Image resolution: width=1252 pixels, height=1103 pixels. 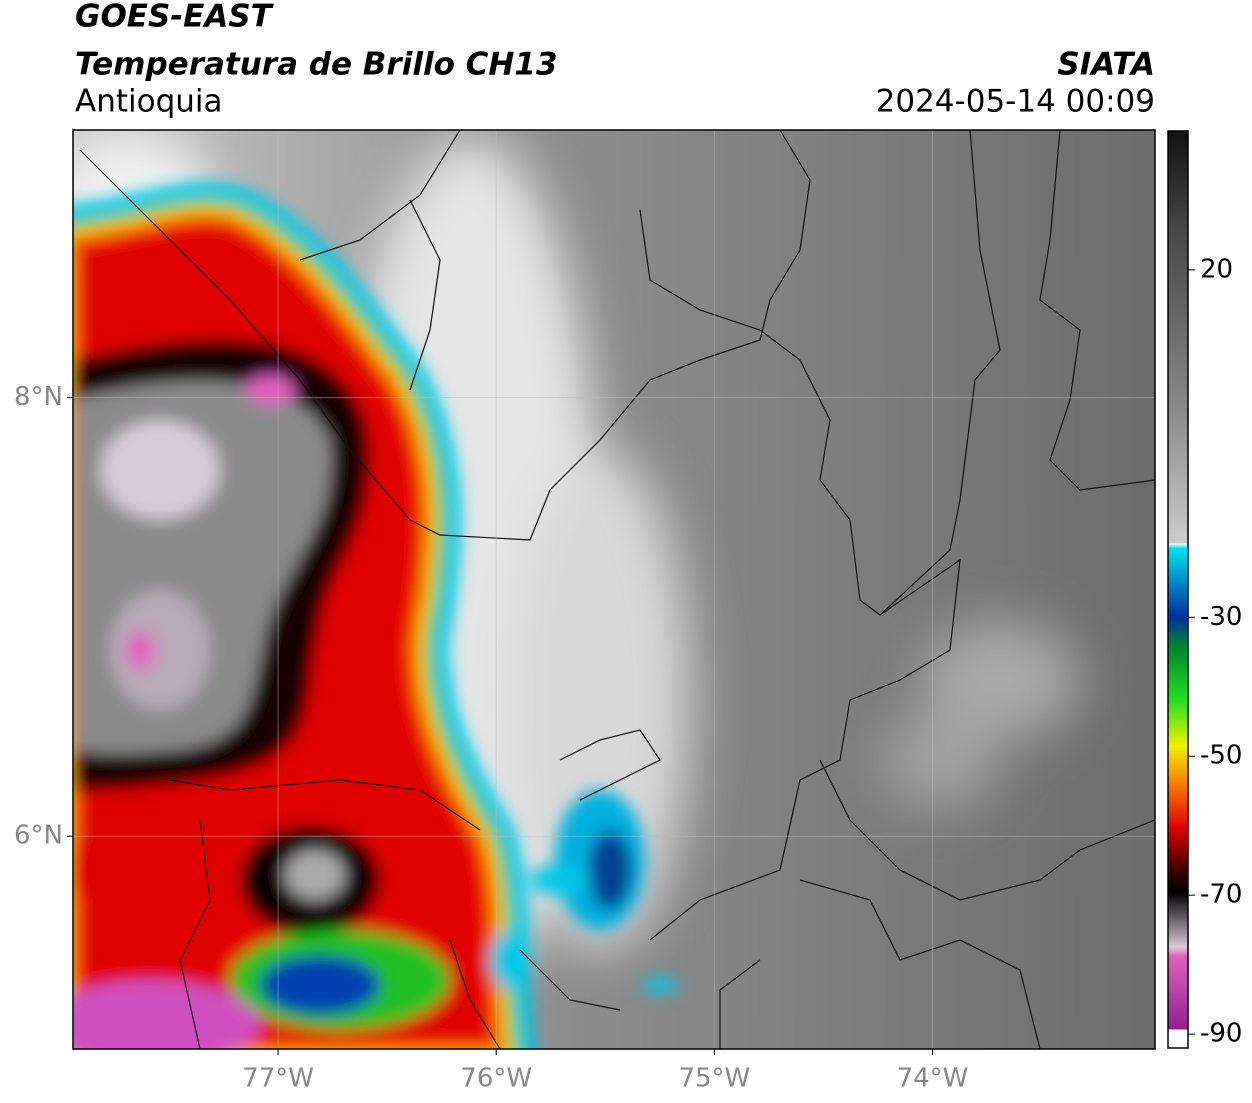 I want to click on x-tick-label: 74°W, so click(x=933, y=1079).